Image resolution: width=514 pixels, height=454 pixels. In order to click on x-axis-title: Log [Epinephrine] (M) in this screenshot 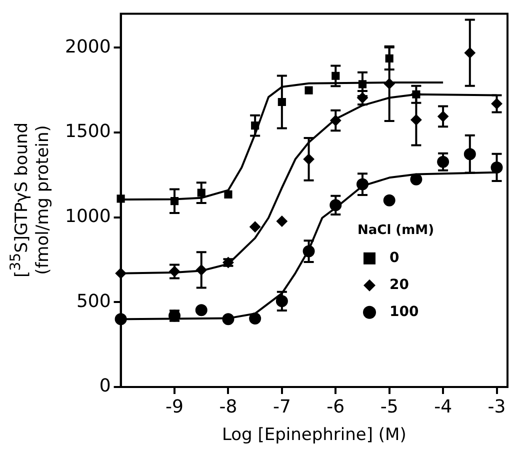, I will do `click(314, 435)`.